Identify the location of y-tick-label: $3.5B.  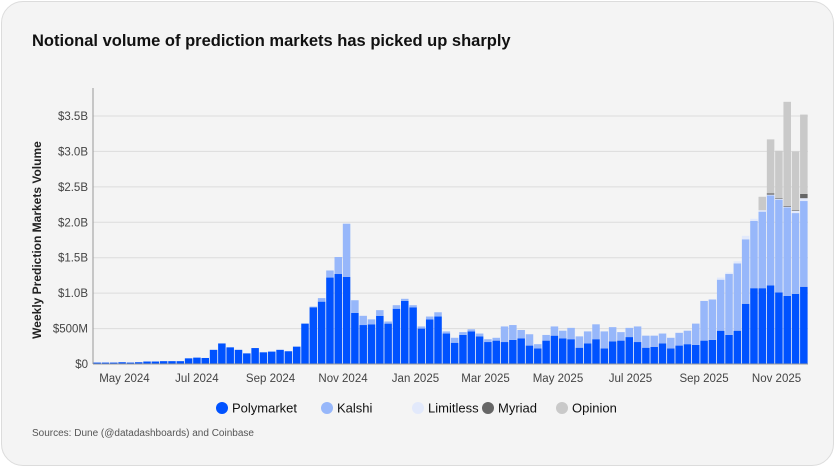
(73, 117).